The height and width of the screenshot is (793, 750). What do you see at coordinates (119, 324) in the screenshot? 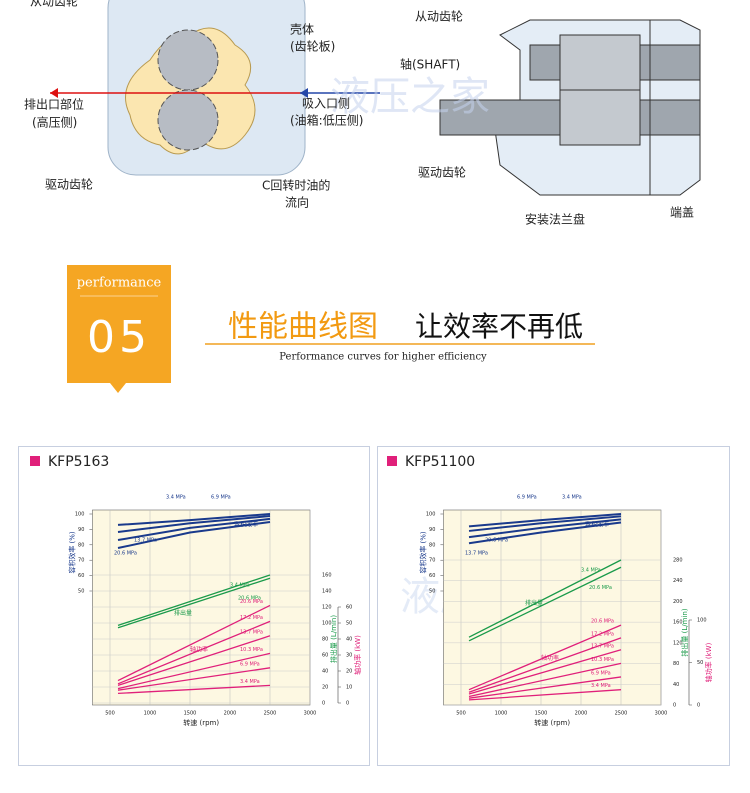
I see `badge` at bounding box center [119, 324].